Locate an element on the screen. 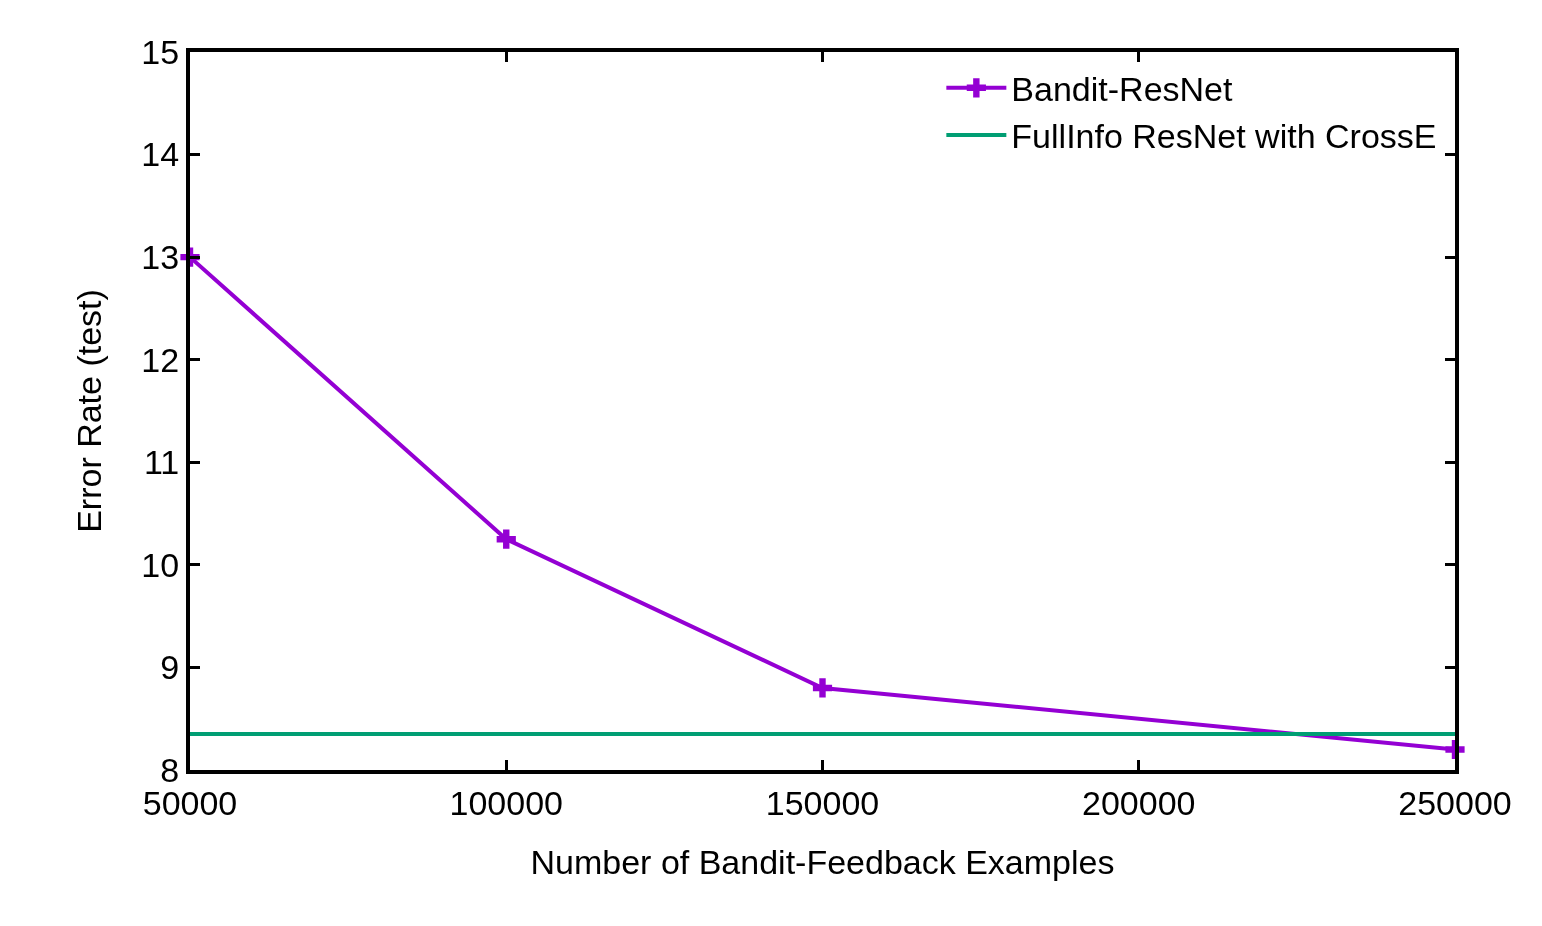  legend-label: FullInfo ResNet with CrossE is located at coordinates (1224, 136).